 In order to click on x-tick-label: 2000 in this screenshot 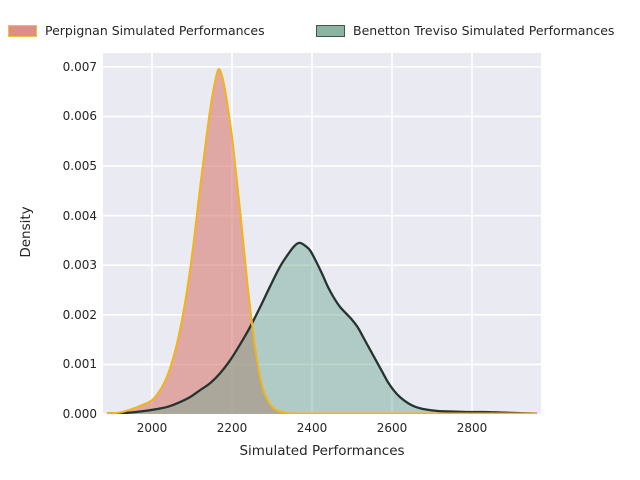, I will do `click(152, 428)`.